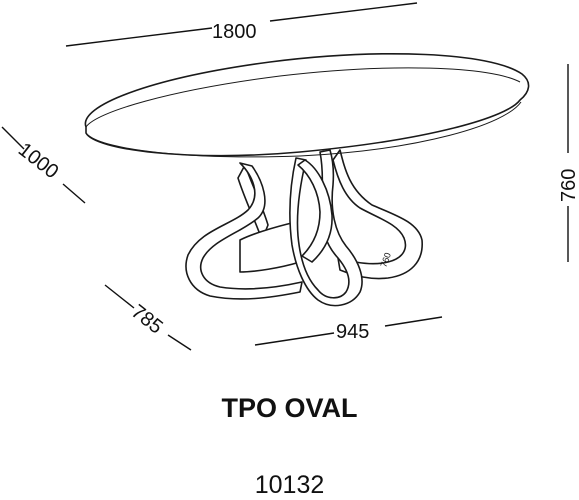 The width and height of the screenshot is (579, 500). What do you see at coordinates (234, 32) in the screenshot?
I see `dimension-length-label: 1800` at bounding box center [234, 32].